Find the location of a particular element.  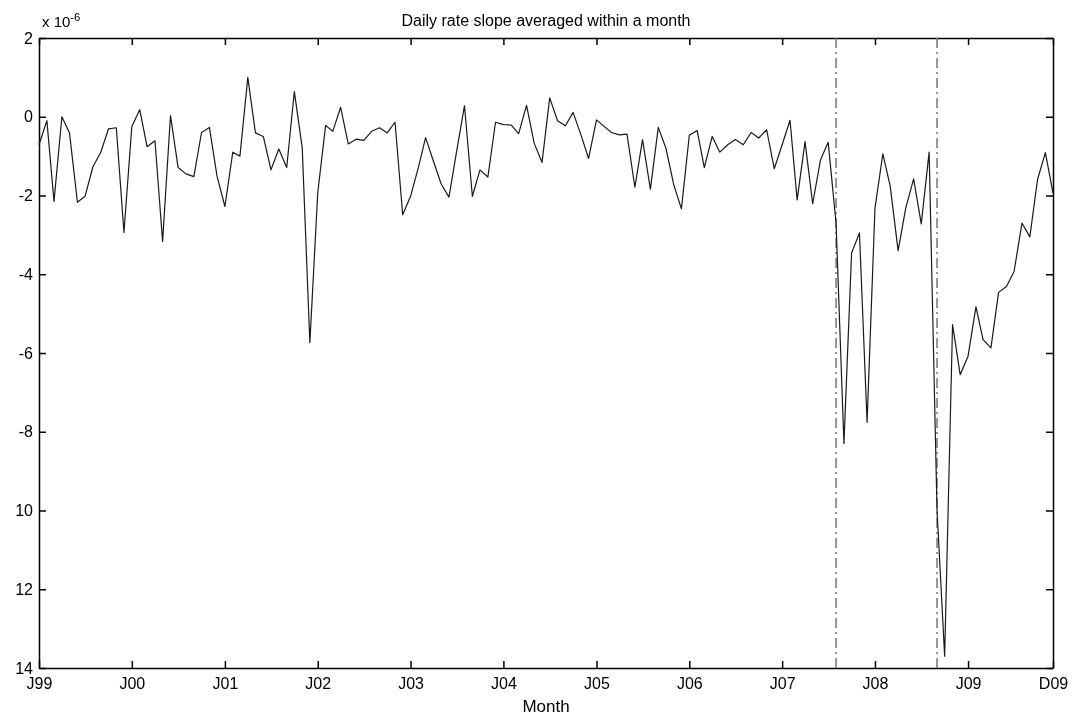

x-tick-label: J06 is located at coordinates (689, 684).